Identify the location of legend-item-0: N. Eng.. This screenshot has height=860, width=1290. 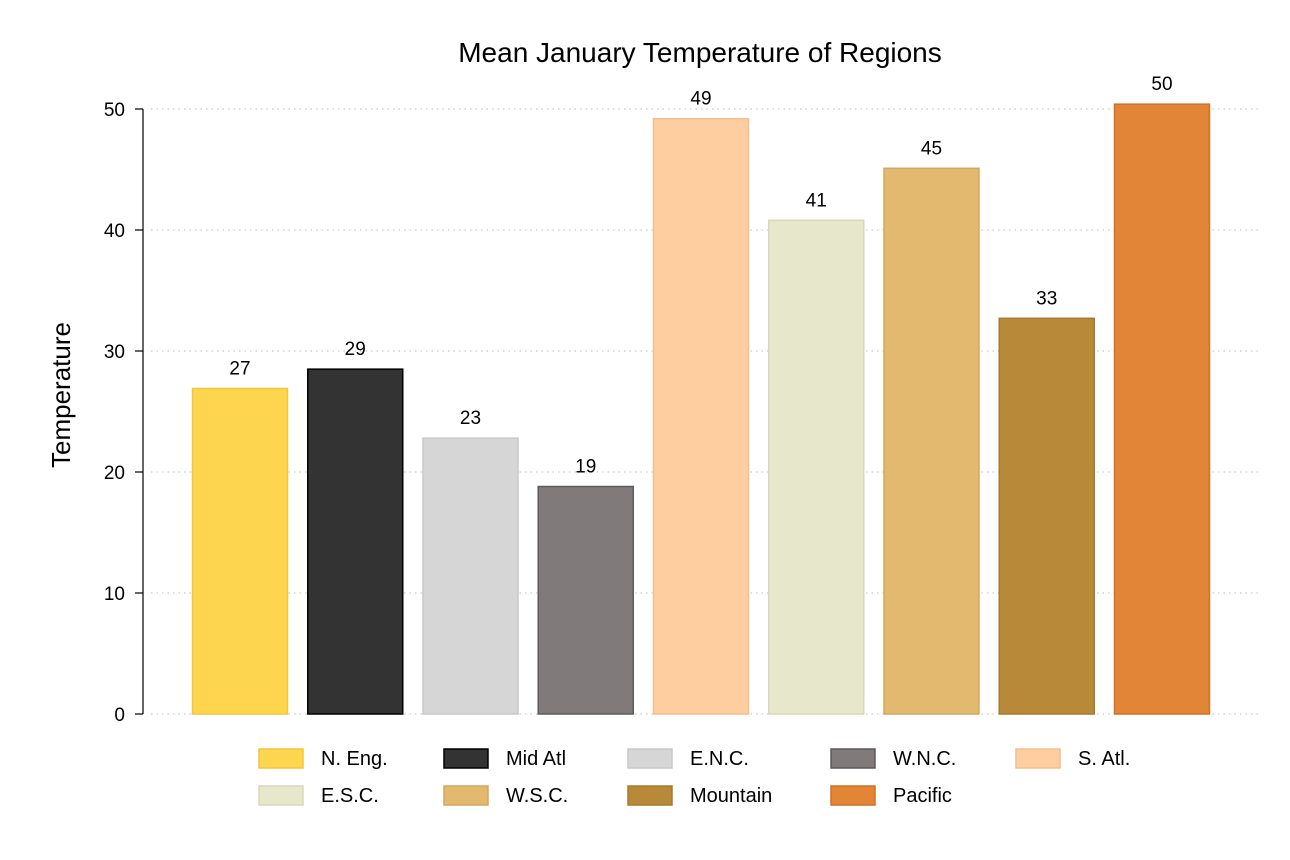
(323, 759).